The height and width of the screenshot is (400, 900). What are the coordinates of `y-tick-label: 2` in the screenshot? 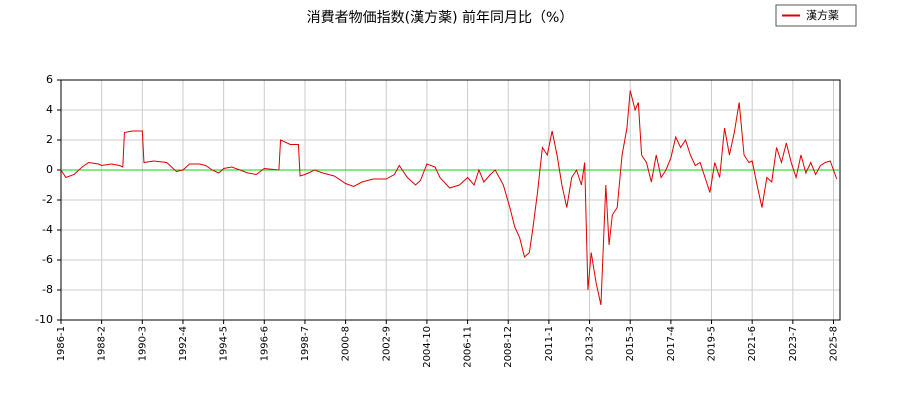 It's located at (49, 139).